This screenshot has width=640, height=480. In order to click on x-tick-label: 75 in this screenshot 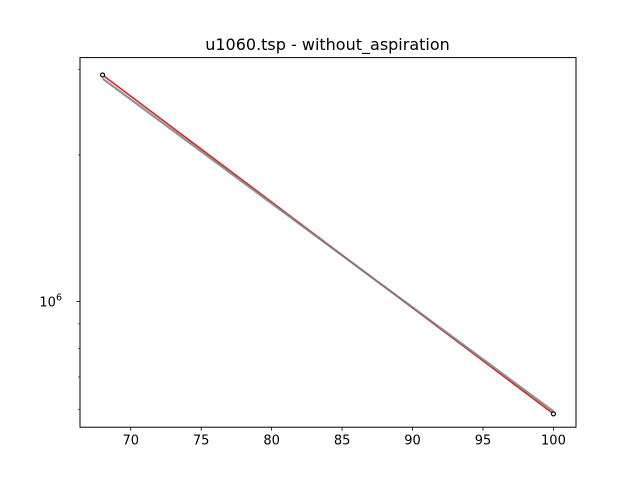, I will do `click(201, 441)`.